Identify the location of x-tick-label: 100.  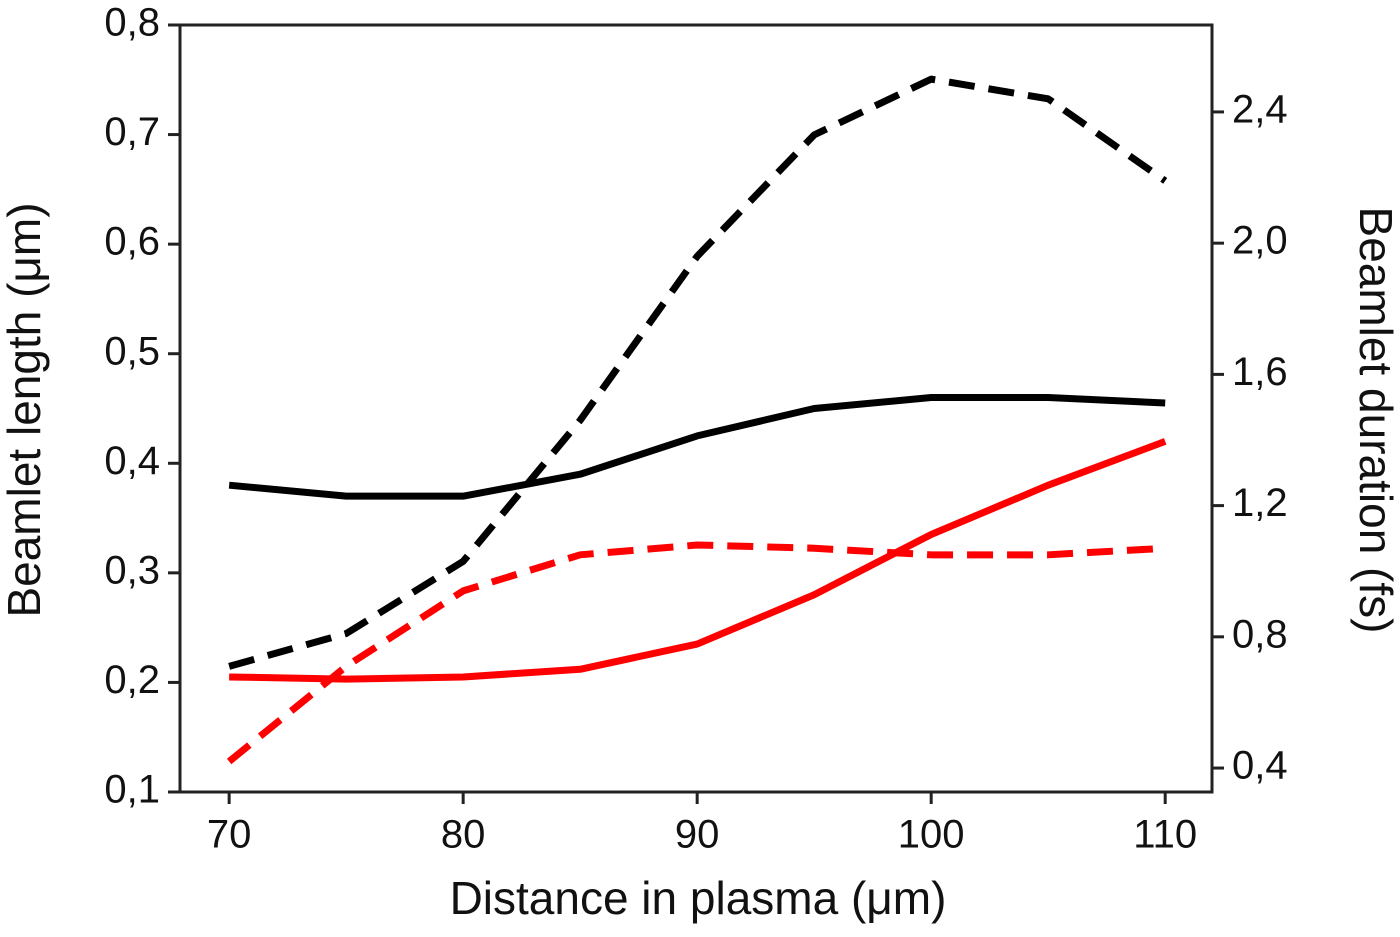
(931, 835).